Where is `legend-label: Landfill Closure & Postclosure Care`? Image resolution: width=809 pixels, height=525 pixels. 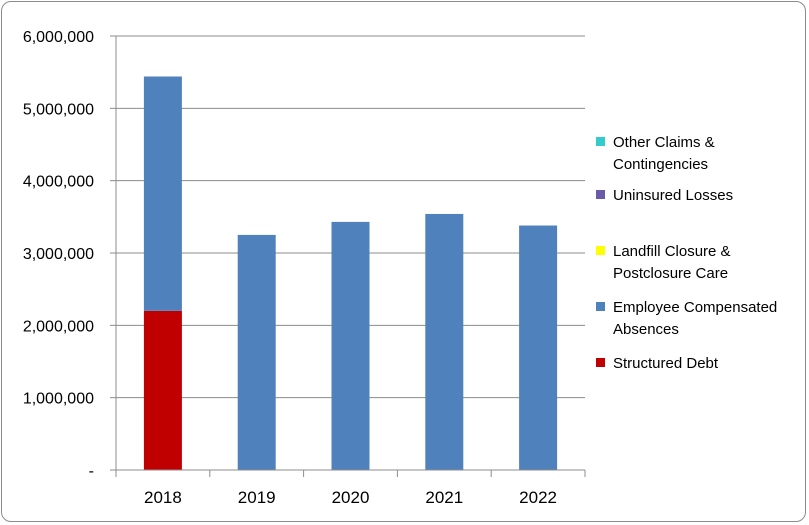 legend-label: Landfill Closure & Postclosure Care is located at coordinates (672, 262).